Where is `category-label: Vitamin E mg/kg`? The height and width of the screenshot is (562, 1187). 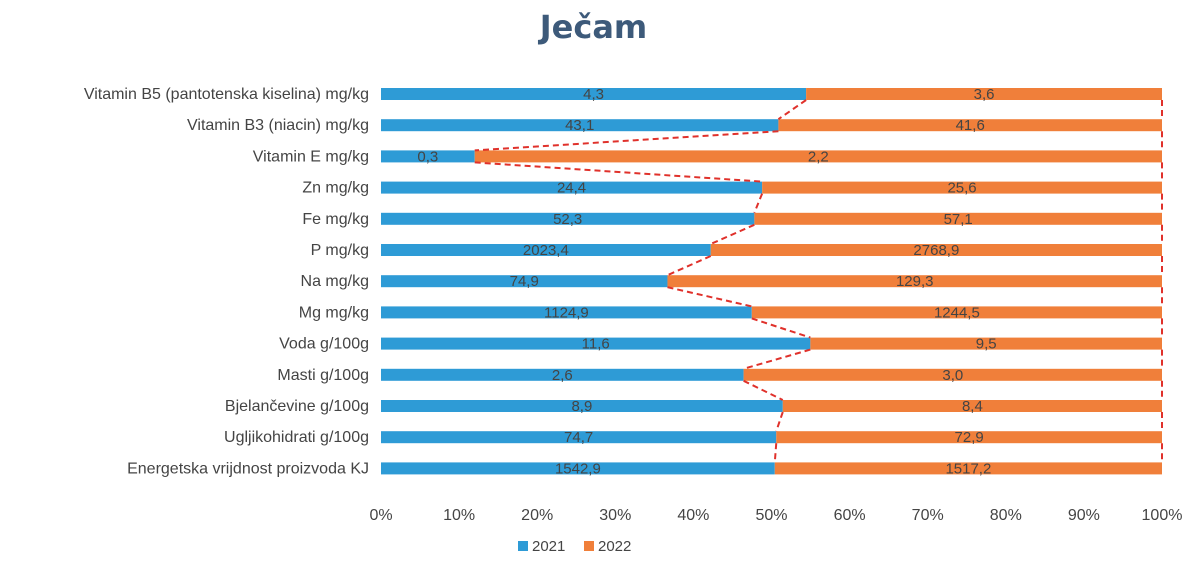
category-label: Vitamin E mg/kg is located at coordinates (311, 156).